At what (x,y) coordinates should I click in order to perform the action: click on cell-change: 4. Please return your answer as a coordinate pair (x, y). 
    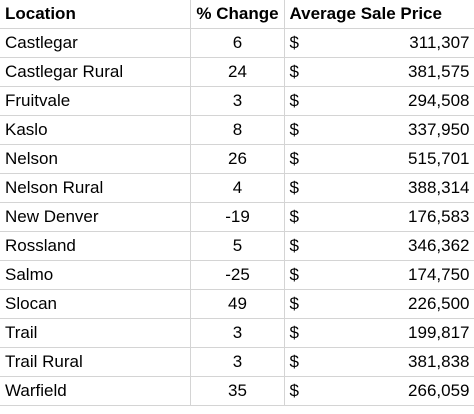
    Looking at the image, I should click on (237, 188).